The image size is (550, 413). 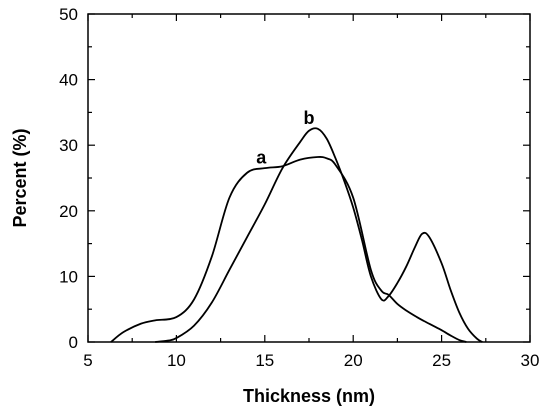 I want to click on y-tick-label: 50, so click(x=68, y=14).